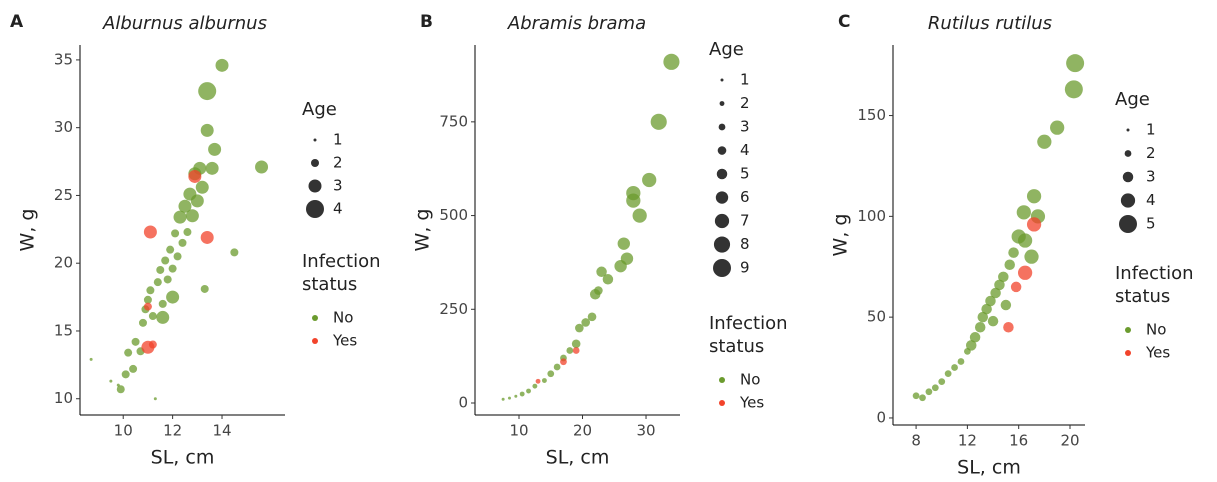  I want to click on x-tick-label: 20, so click(1069, 441).